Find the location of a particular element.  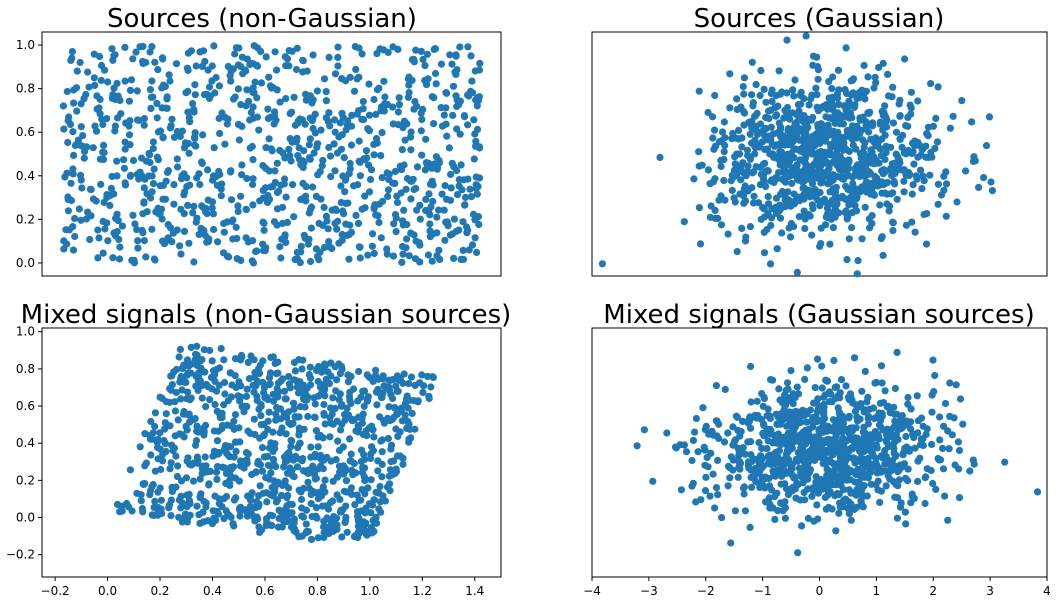

y-tick-label: 0.2 is located at coordinates (25, 219).